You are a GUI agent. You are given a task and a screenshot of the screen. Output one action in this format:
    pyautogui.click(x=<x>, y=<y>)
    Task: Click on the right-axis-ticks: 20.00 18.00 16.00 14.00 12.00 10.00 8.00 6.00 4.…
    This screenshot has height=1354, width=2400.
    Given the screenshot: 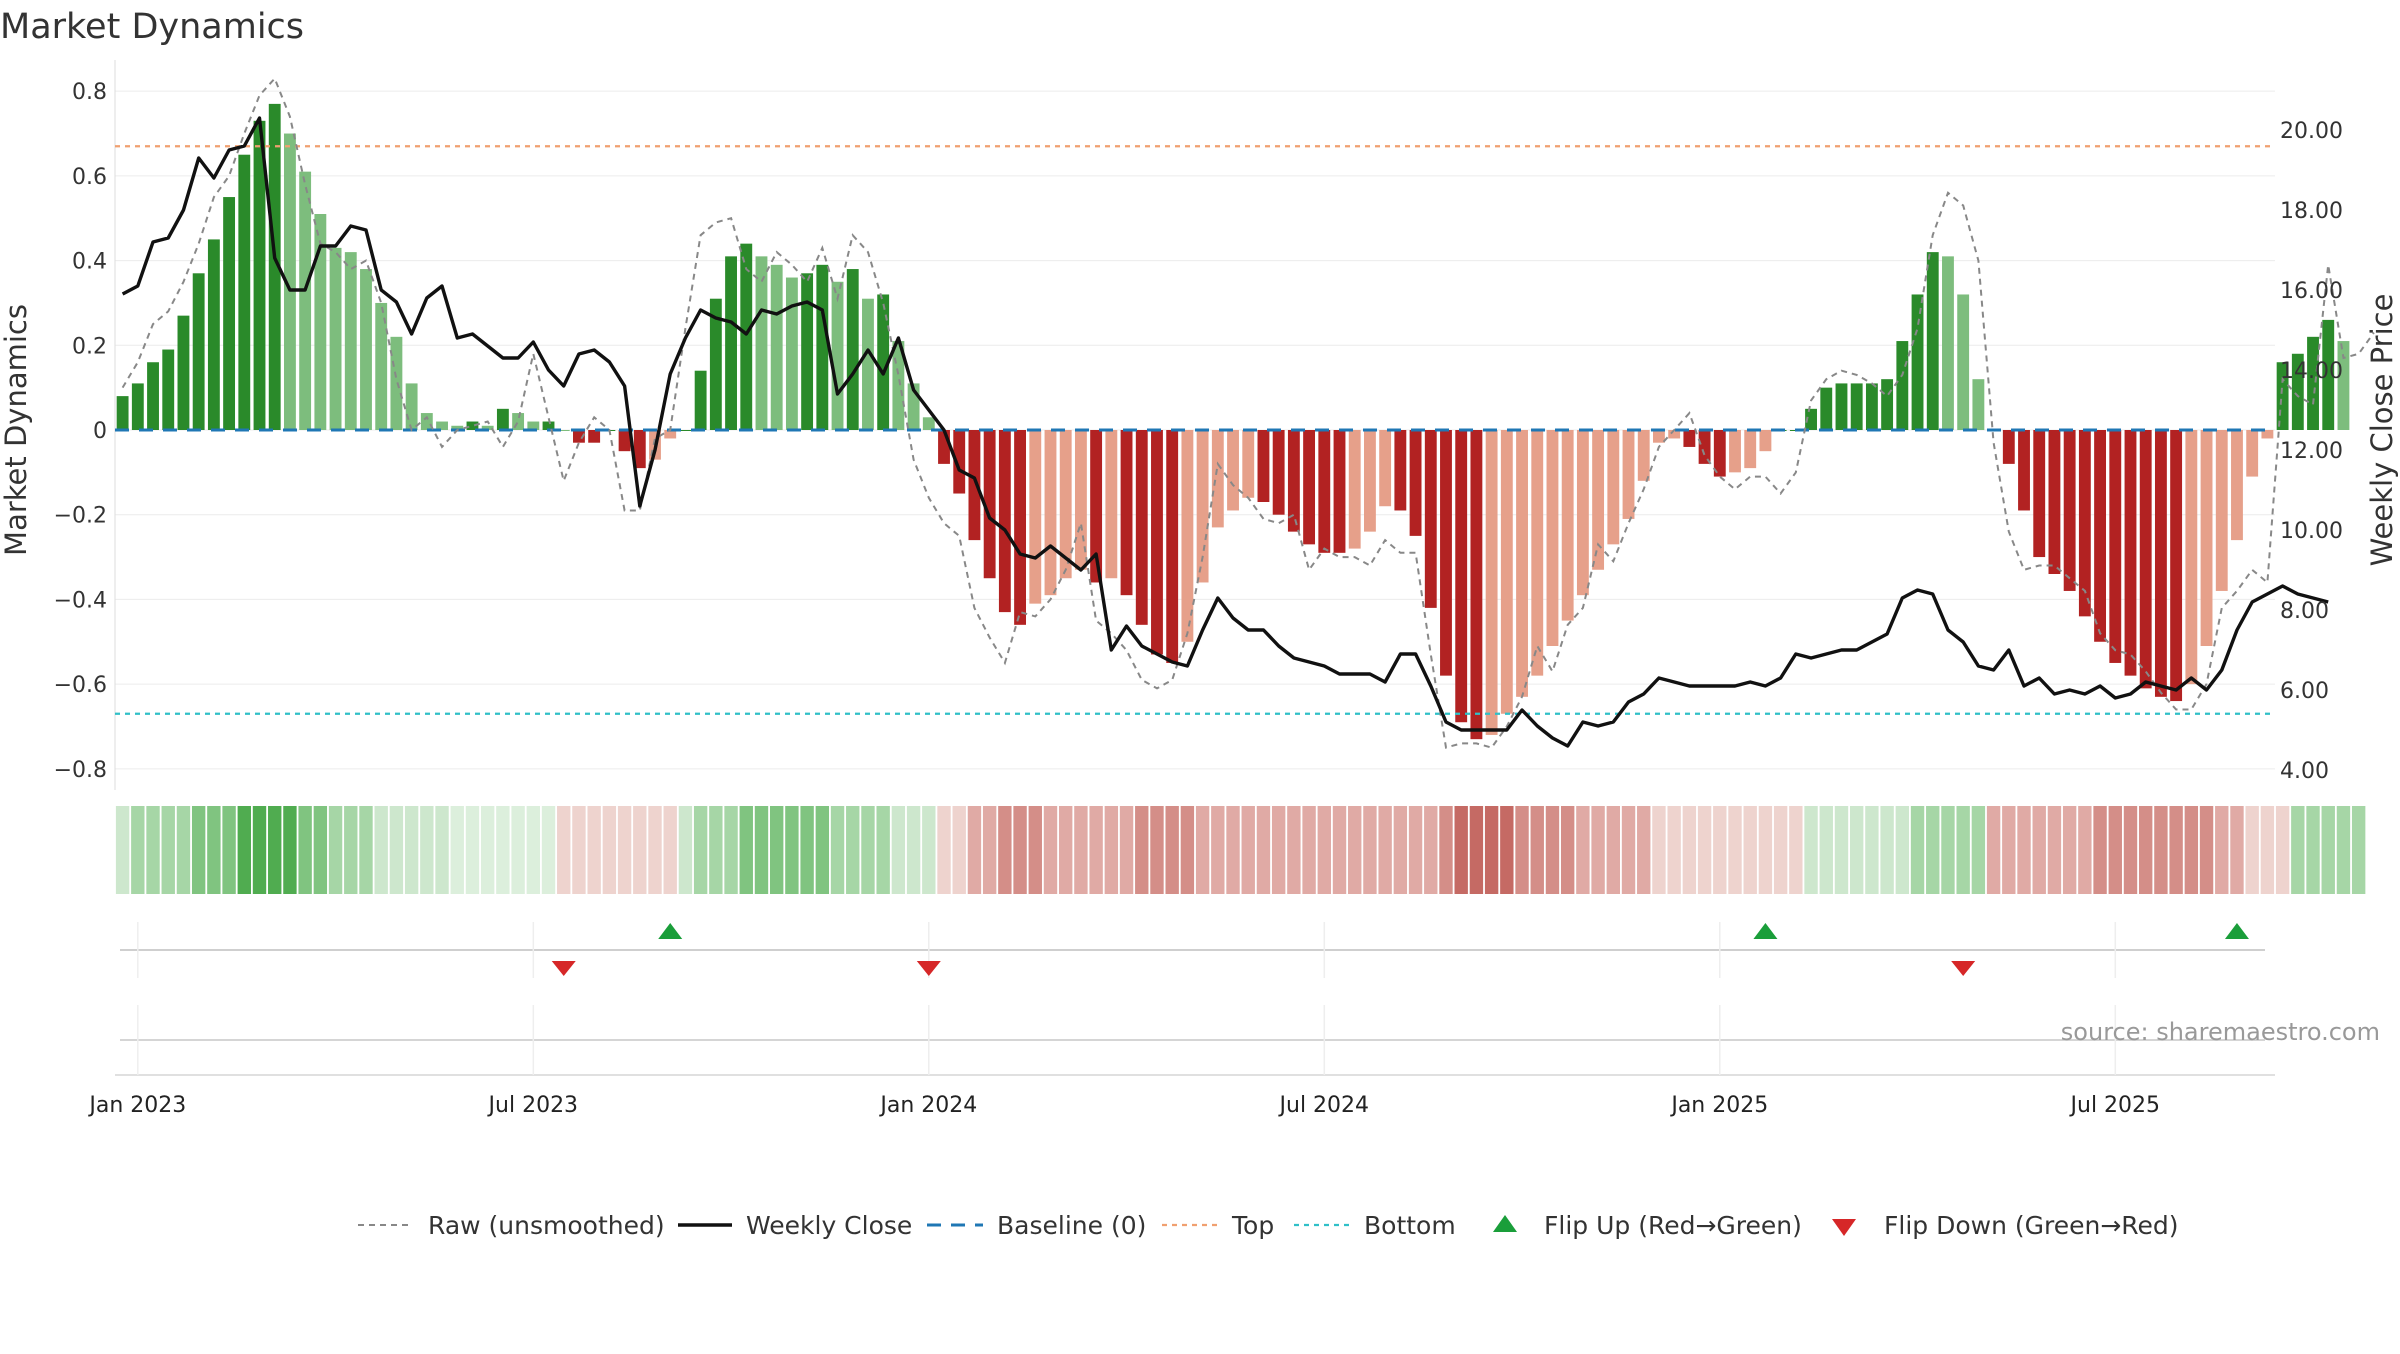 What is the action you would take?
    pyautogui.click(x=2311, y=451)
    